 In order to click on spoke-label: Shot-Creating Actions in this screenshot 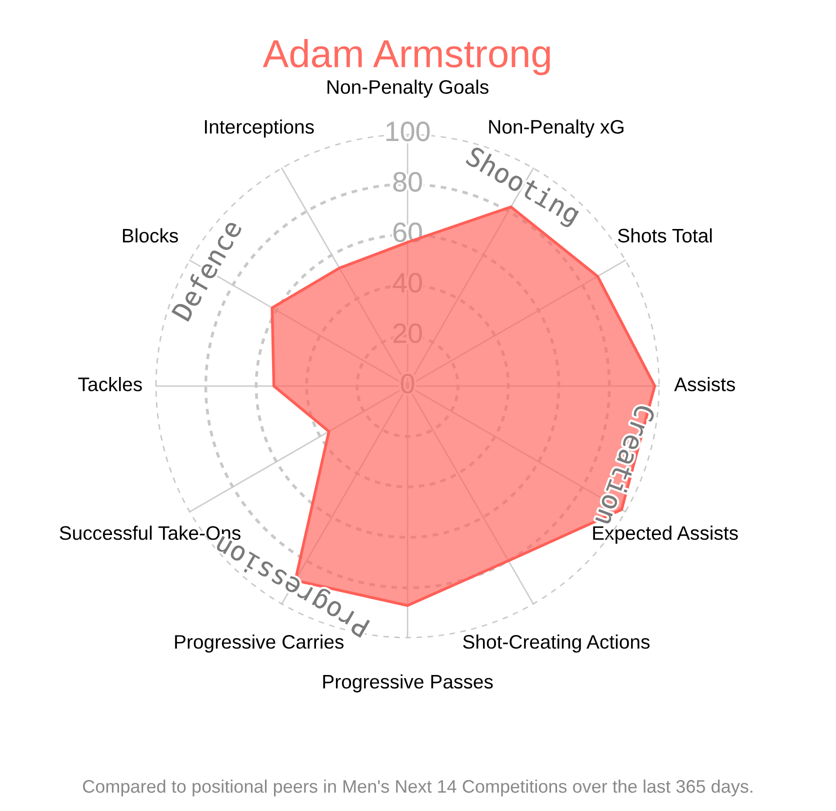, I will do `click(556, 643)`.